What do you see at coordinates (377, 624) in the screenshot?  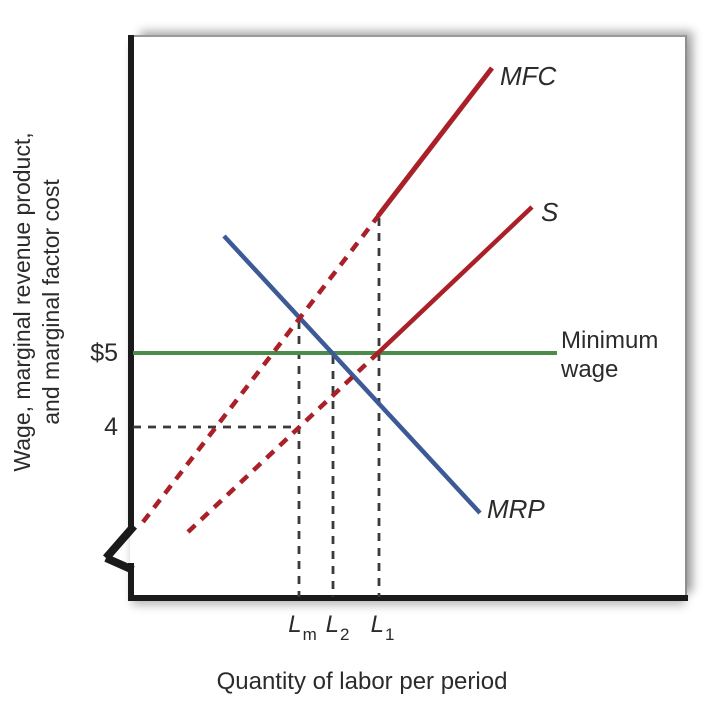 I see `x-tick-l1-base: L` at bounding box center [377, 624].